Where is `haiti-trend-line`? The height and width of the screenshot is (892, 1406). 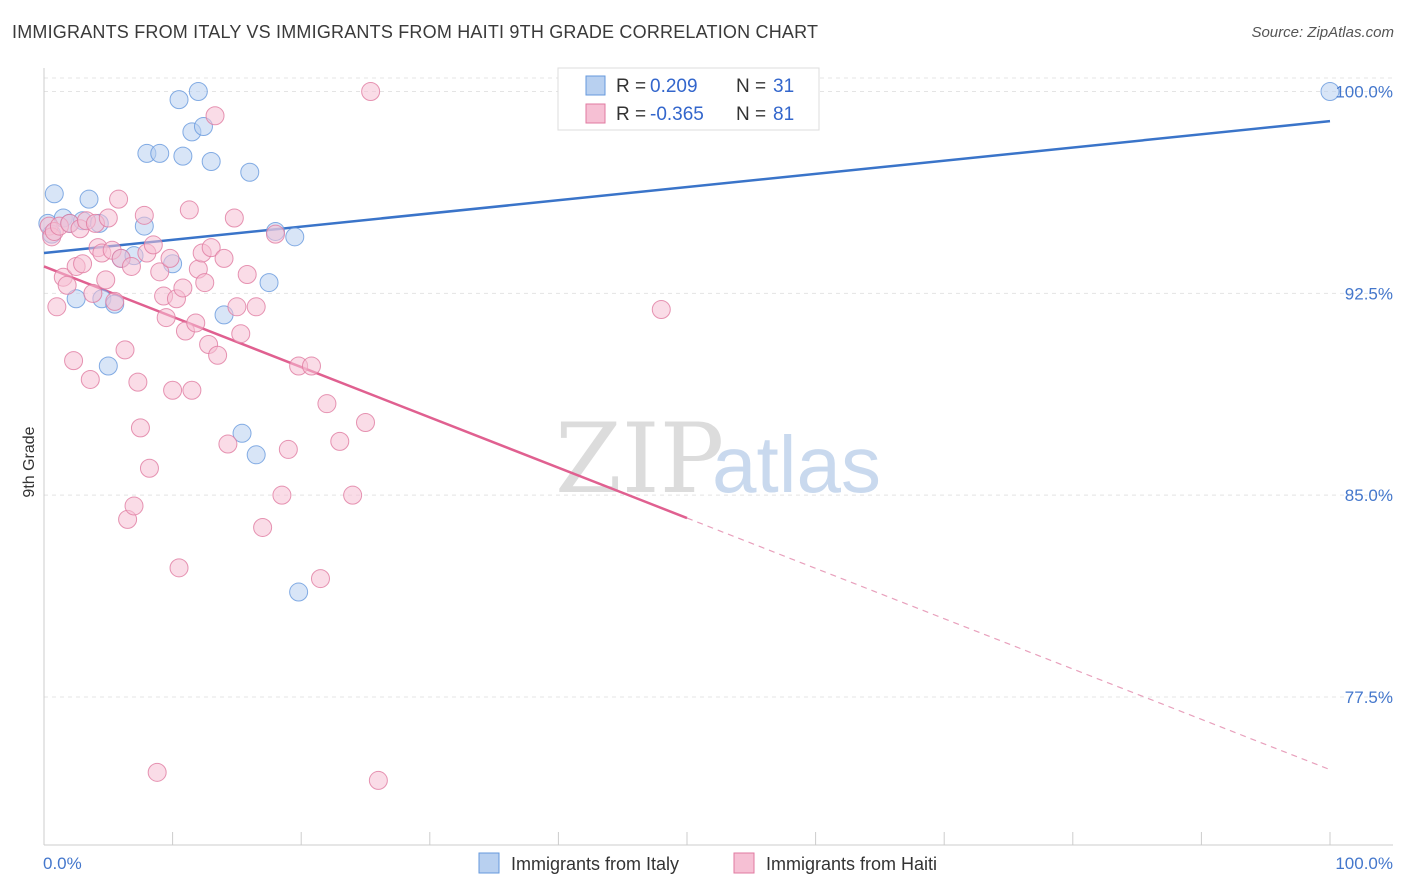
haiti-trend-line is located at coordinates (365, 392).